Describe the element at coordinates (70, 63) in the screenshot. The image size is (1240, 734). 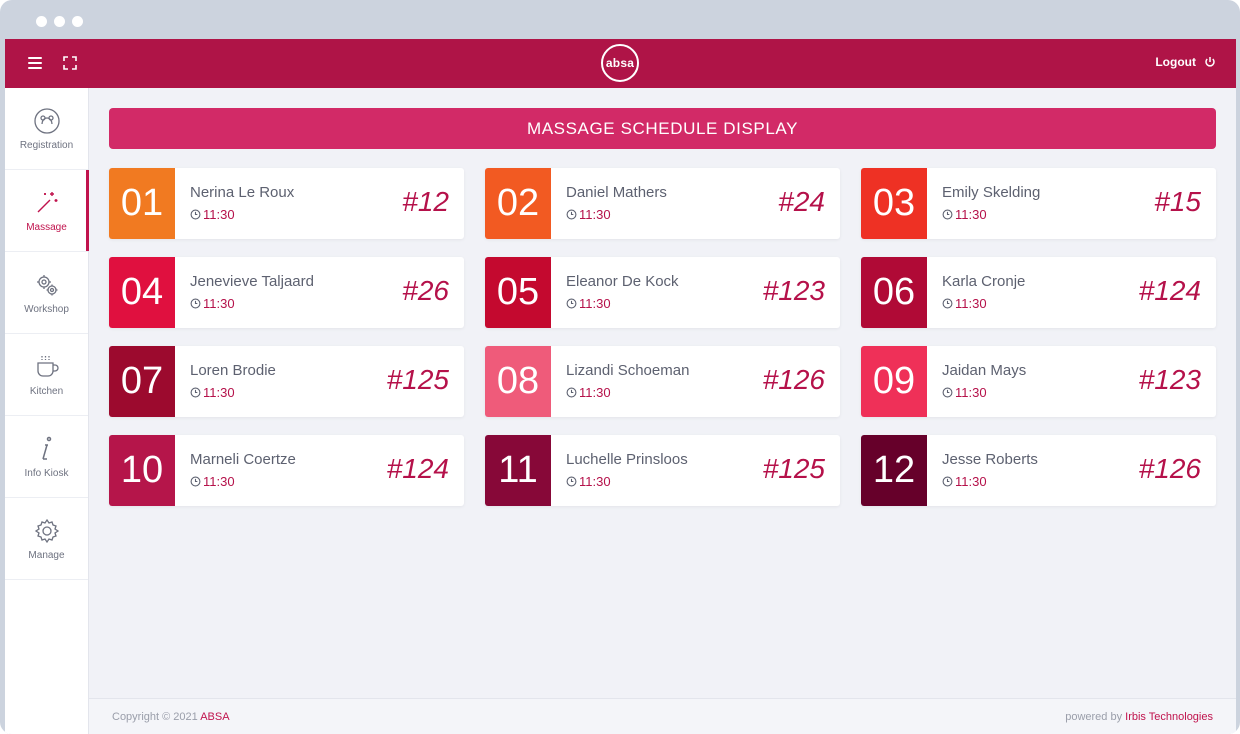
I see `fullscreen-icon` at that location.